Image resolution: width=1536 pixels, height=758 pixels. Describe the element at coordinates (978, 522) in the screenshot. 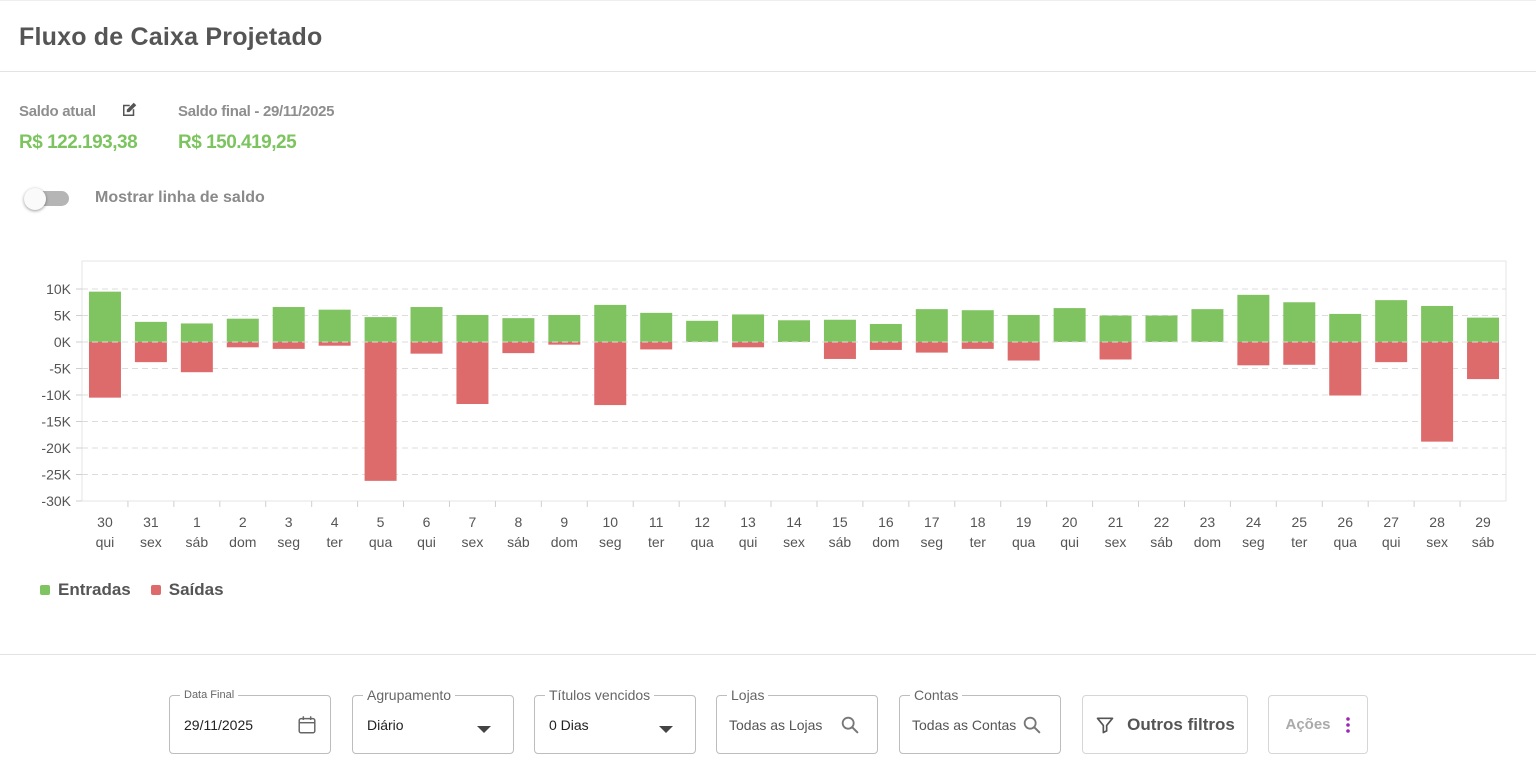

I see `x-tick-label: 18` at that location.